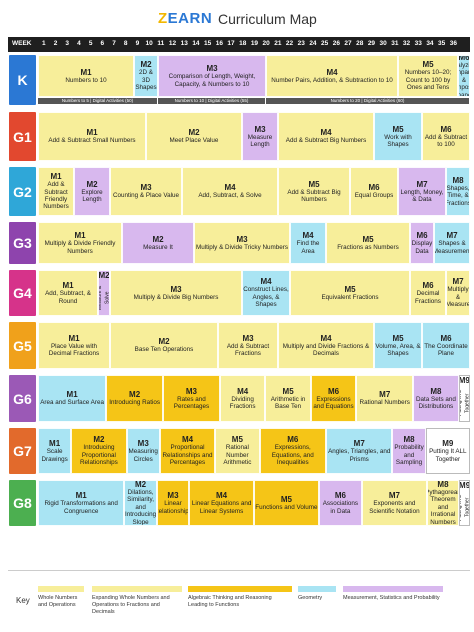  I want to click on module-cell: M7 Rational Numbers, so click(385, 398).